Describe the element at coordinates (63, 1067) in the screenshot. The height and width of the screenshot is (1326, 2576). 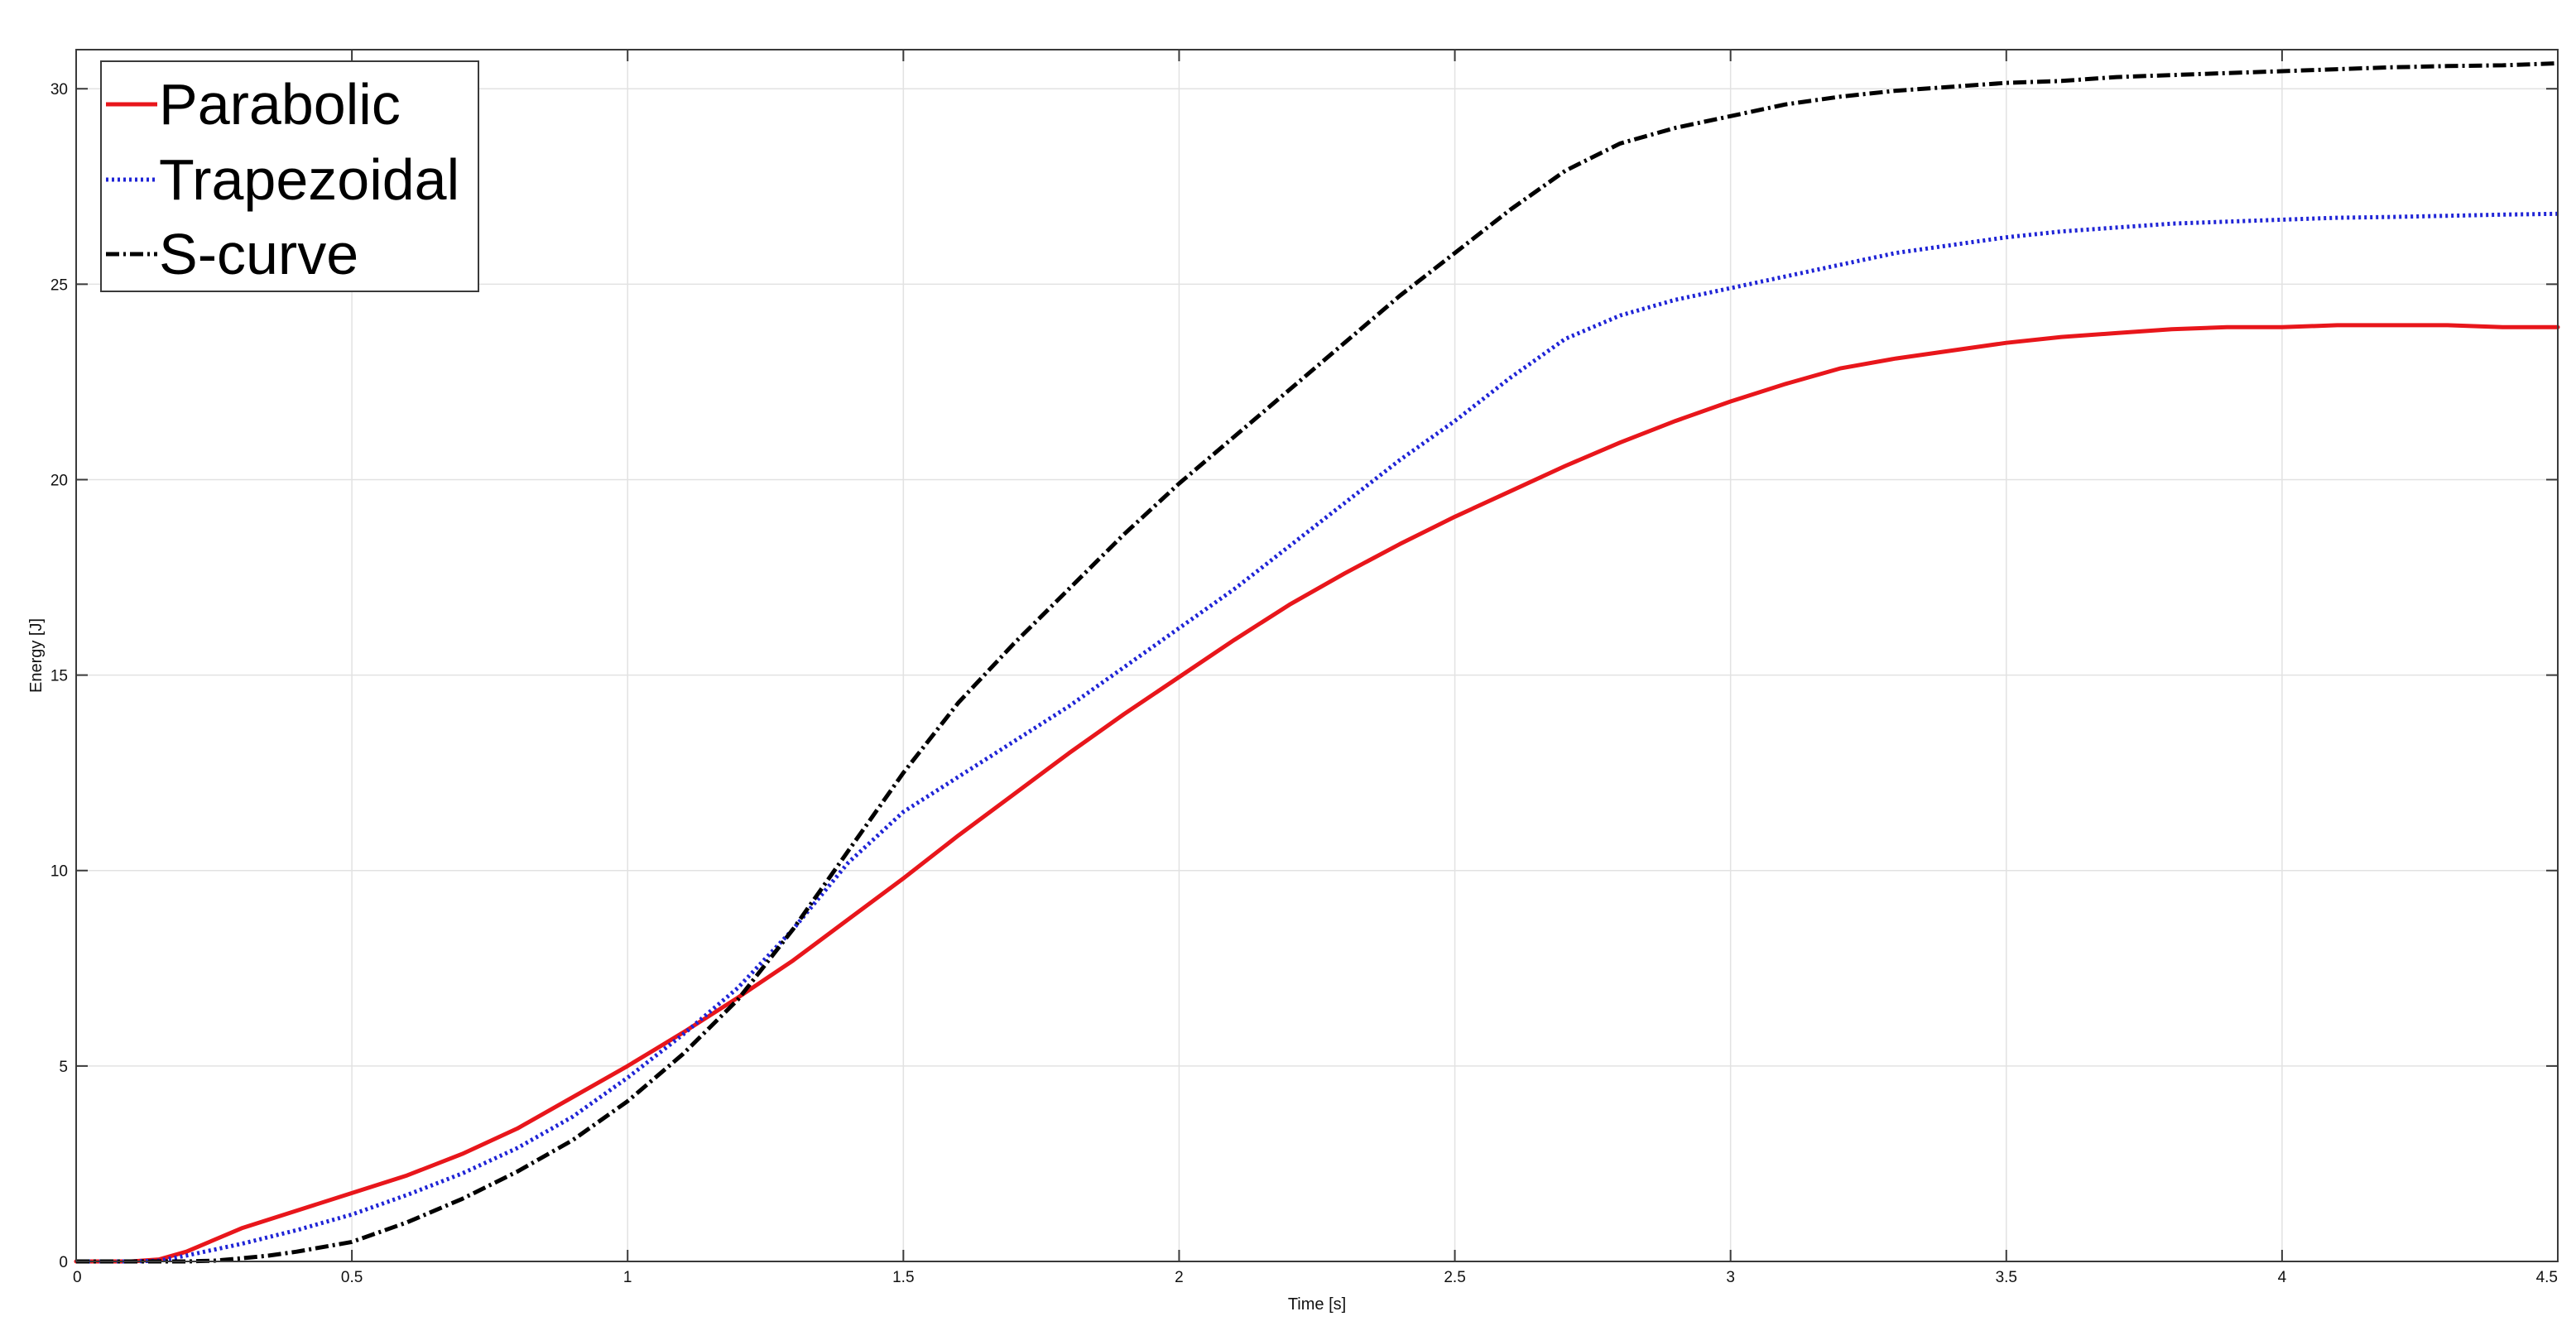
I see `y-tick-label: 5` at that location.